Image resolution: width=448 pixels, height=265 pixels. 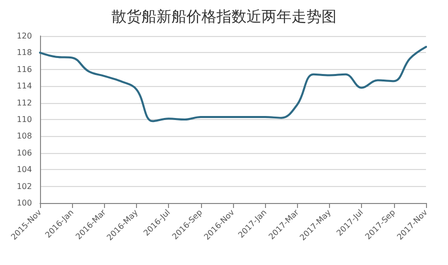 I want to click on y-tick-label: 104, so click(x=24, y=169).